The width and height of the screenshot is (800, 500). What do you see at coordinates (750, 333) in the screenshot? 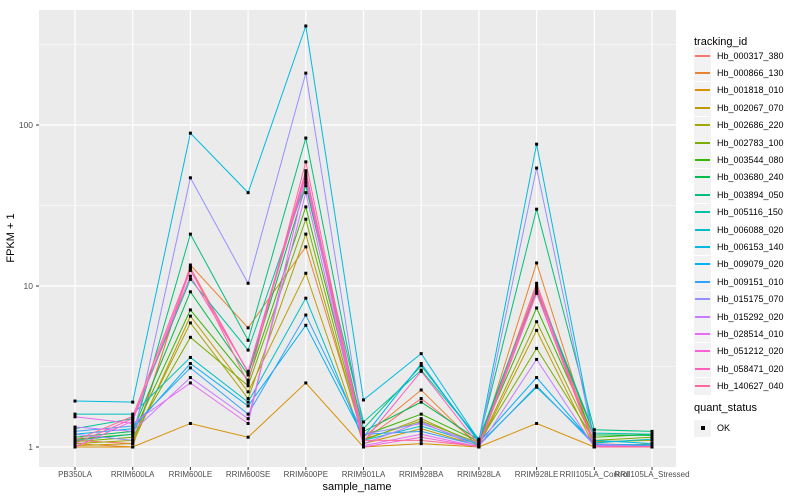
I see `legend-label: Hb_028514_010` at bounding box center [750, 333].